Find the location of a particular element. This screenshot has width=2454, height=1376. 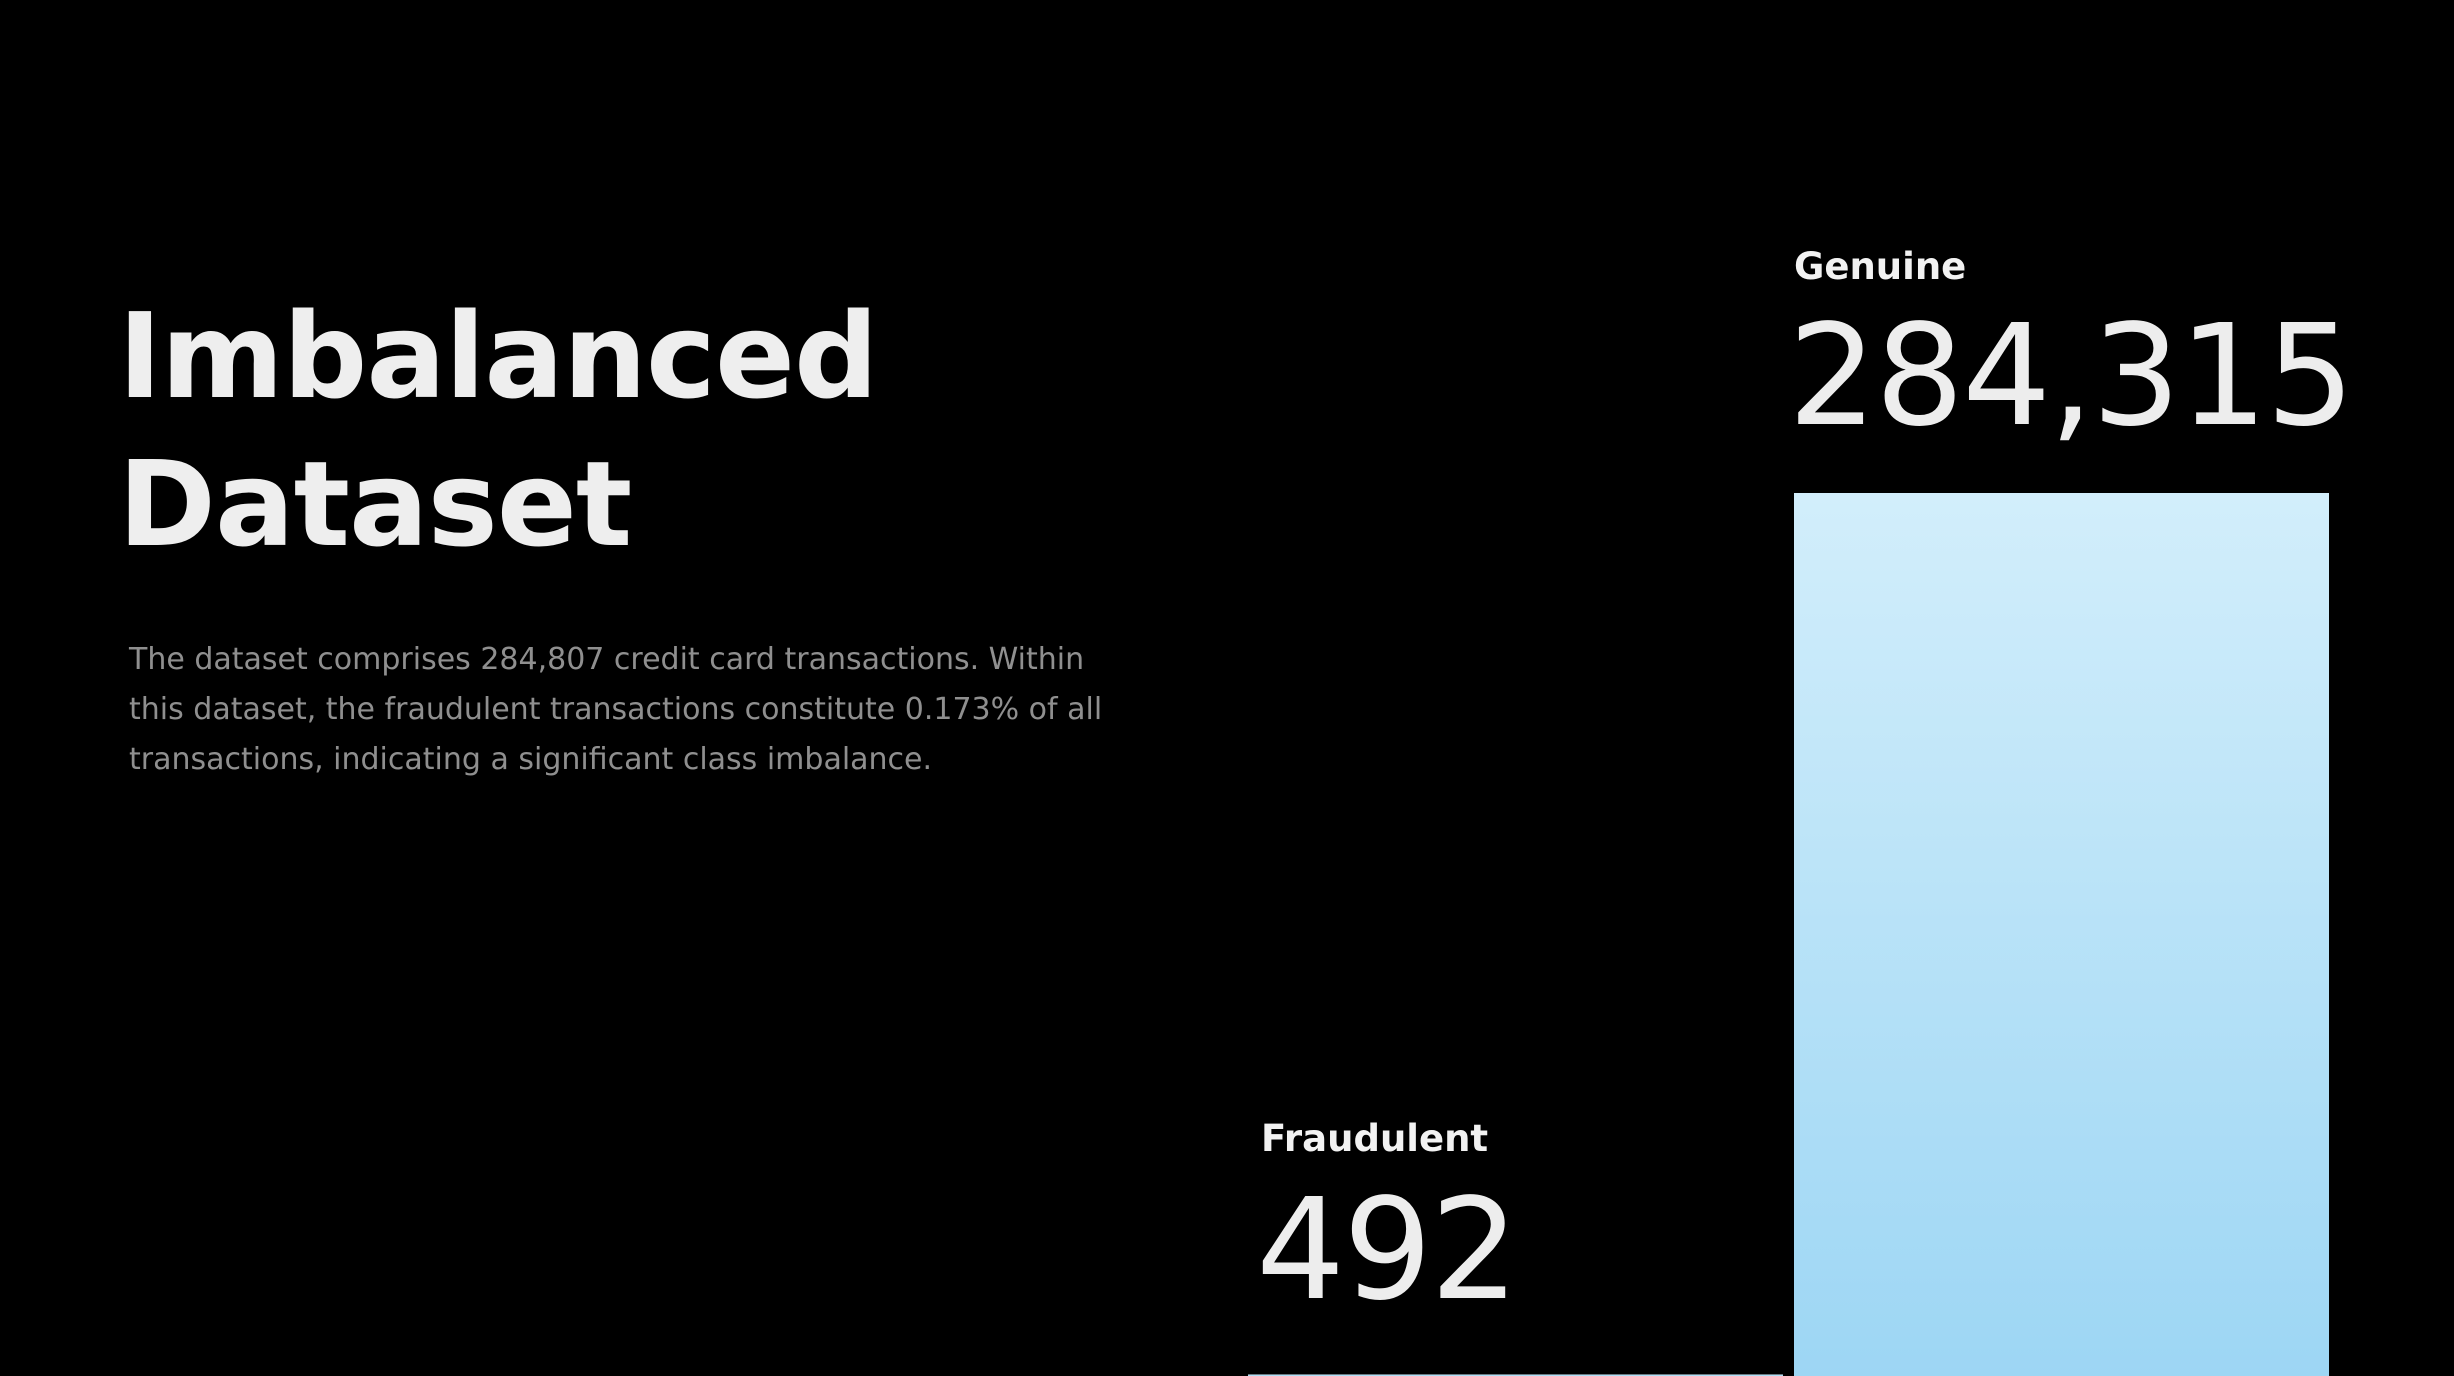

slide-title-line-1: Imbalanced is located at coordinates (498, 356).